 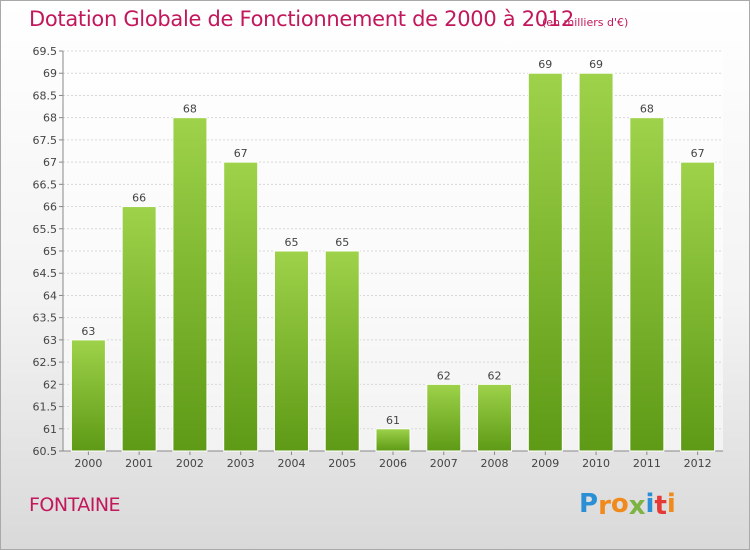 I want to click on logo-letter: P, so click(x=589, y=504).